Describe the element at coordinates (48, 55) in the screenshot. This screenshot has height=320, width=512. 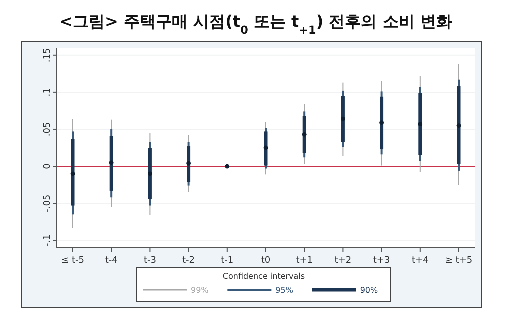
I see `y-tick-label: .15` at that location.